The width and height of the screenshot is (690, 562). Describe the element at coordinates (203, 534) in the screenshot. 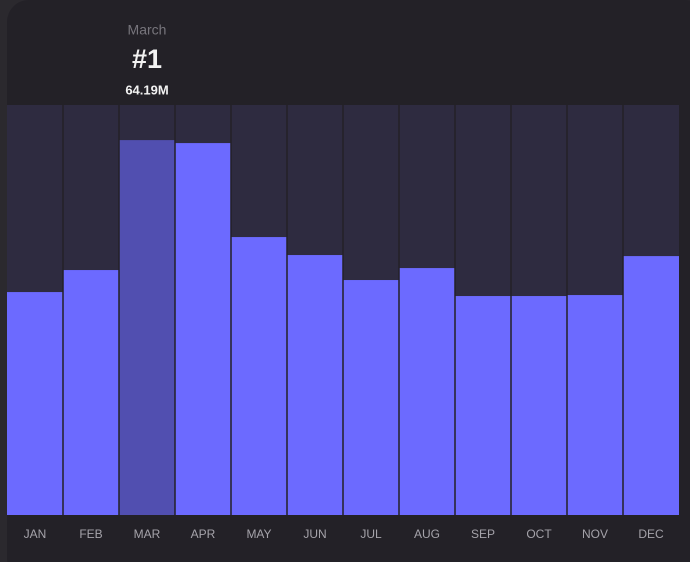

I see `x-tick-label: APR` at that location.